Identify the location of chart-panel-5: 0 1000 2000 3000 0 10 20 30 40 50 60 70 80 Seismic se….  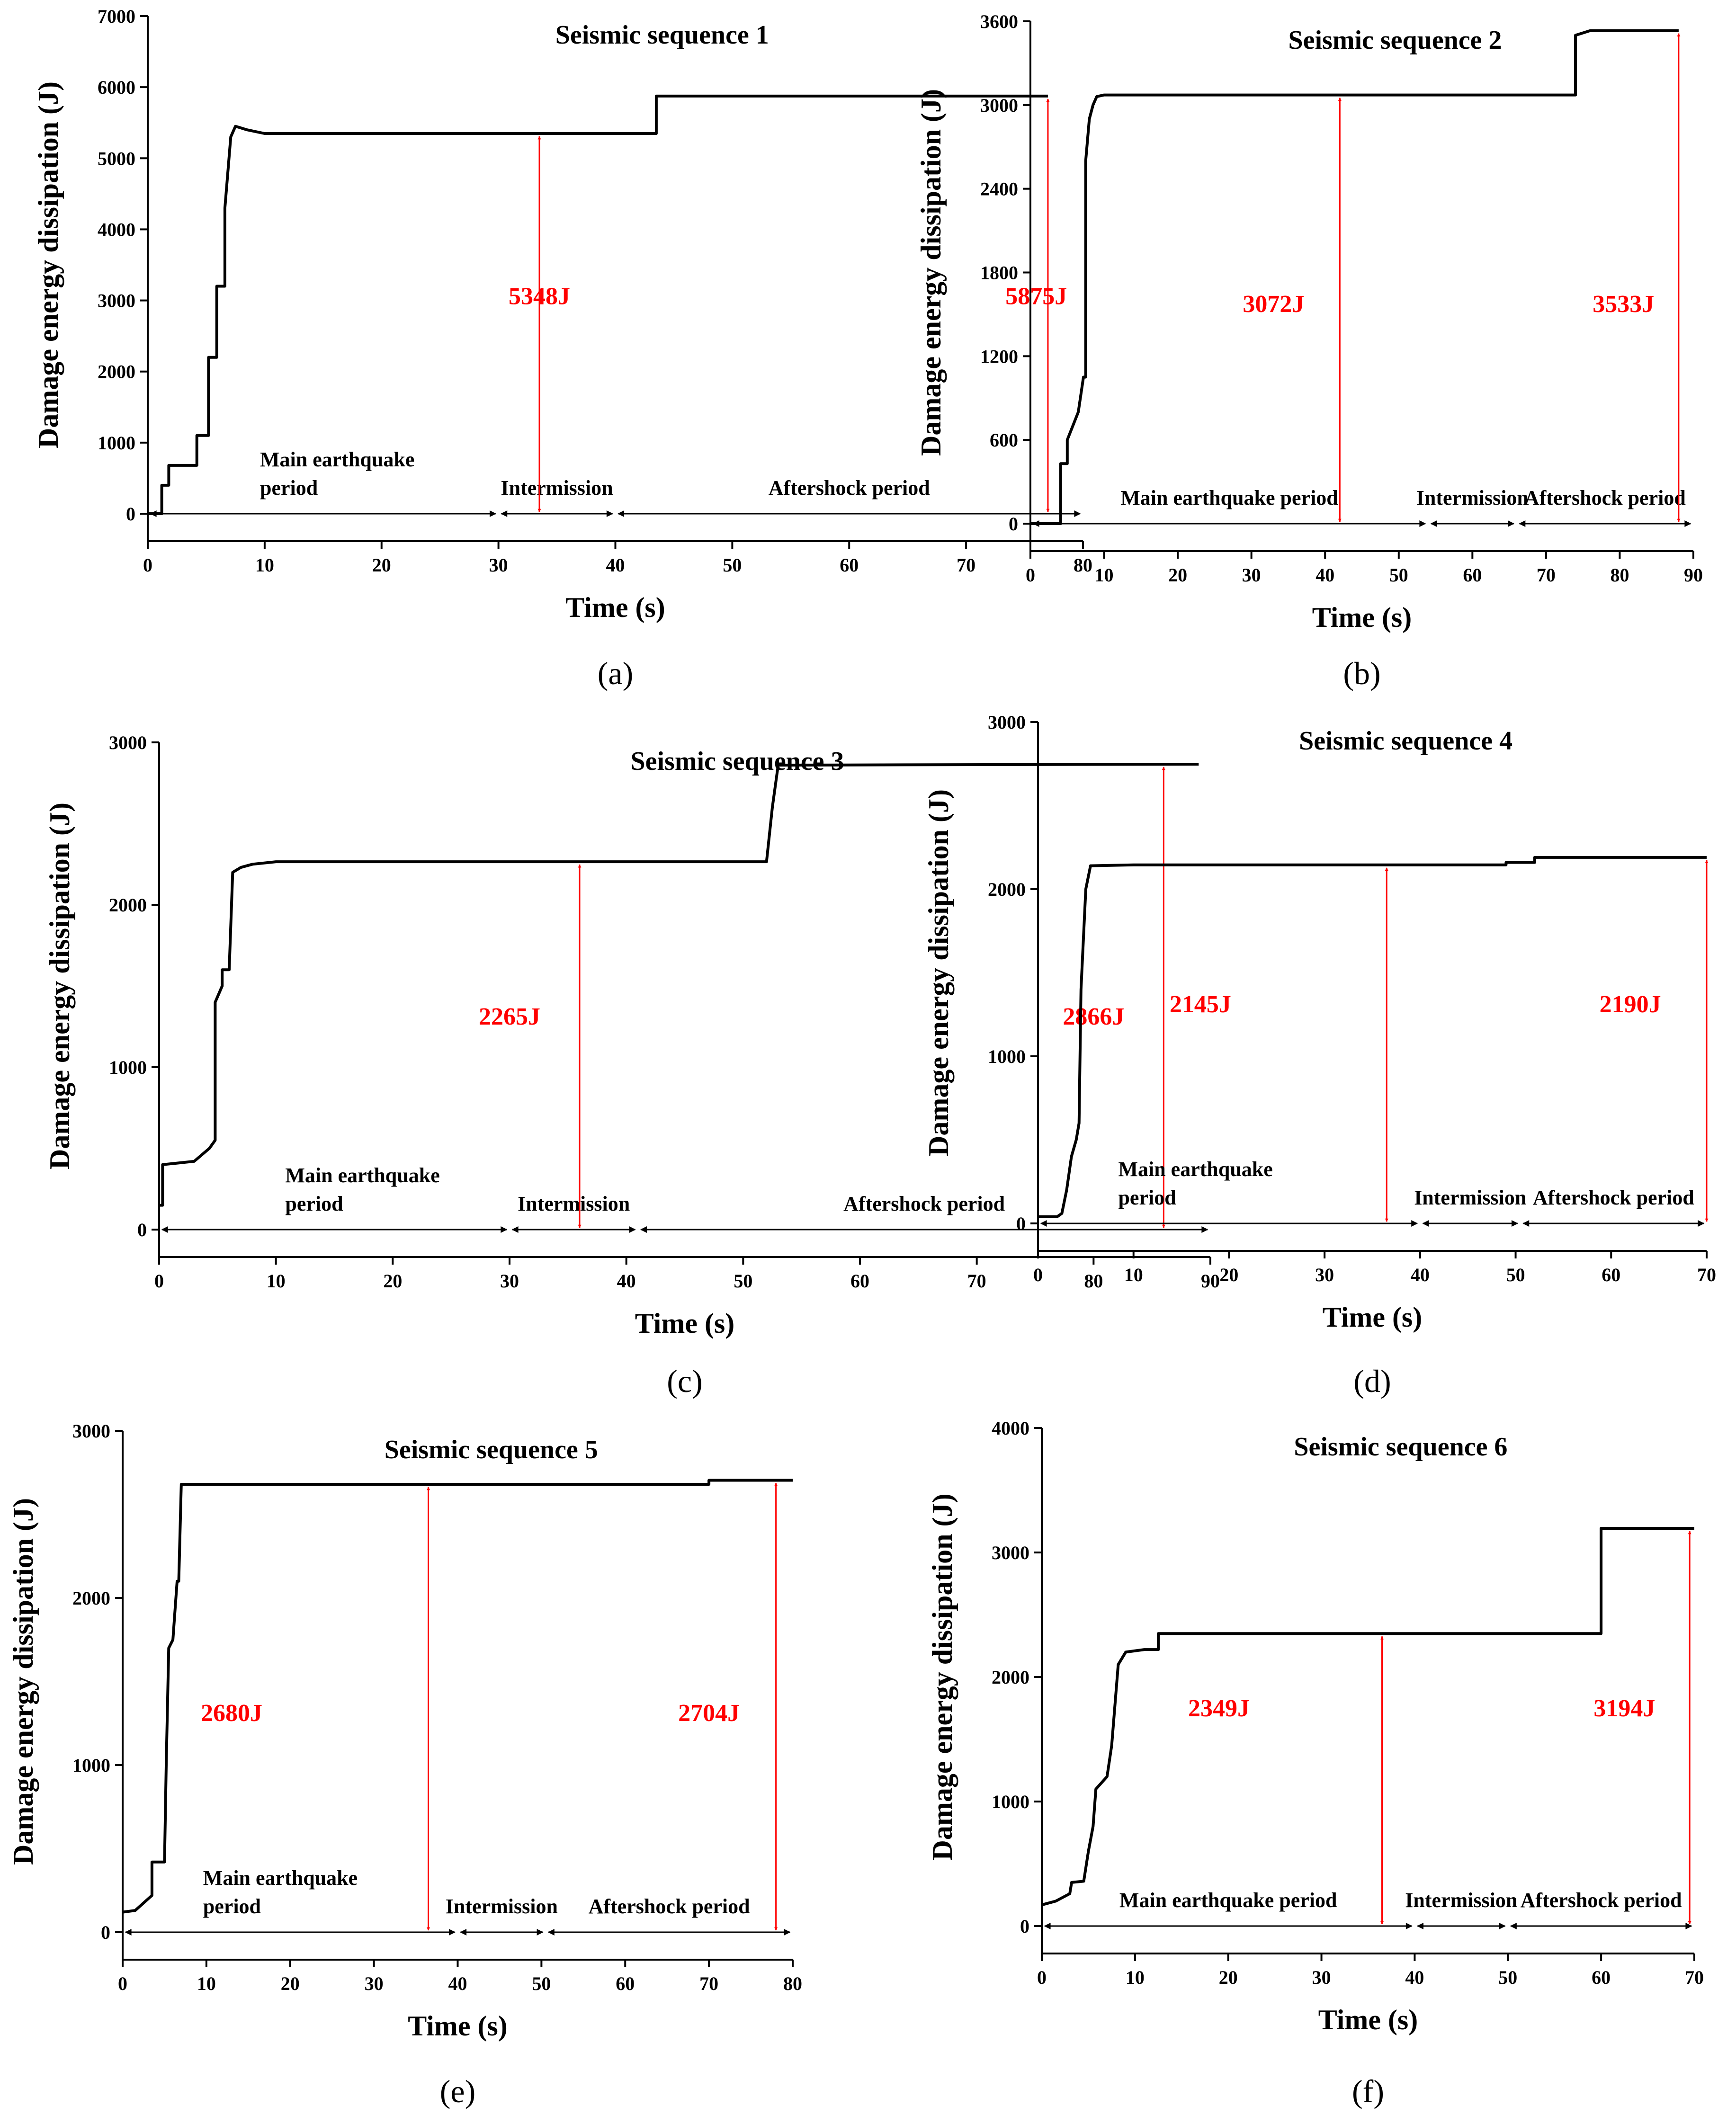
(405, 1764).